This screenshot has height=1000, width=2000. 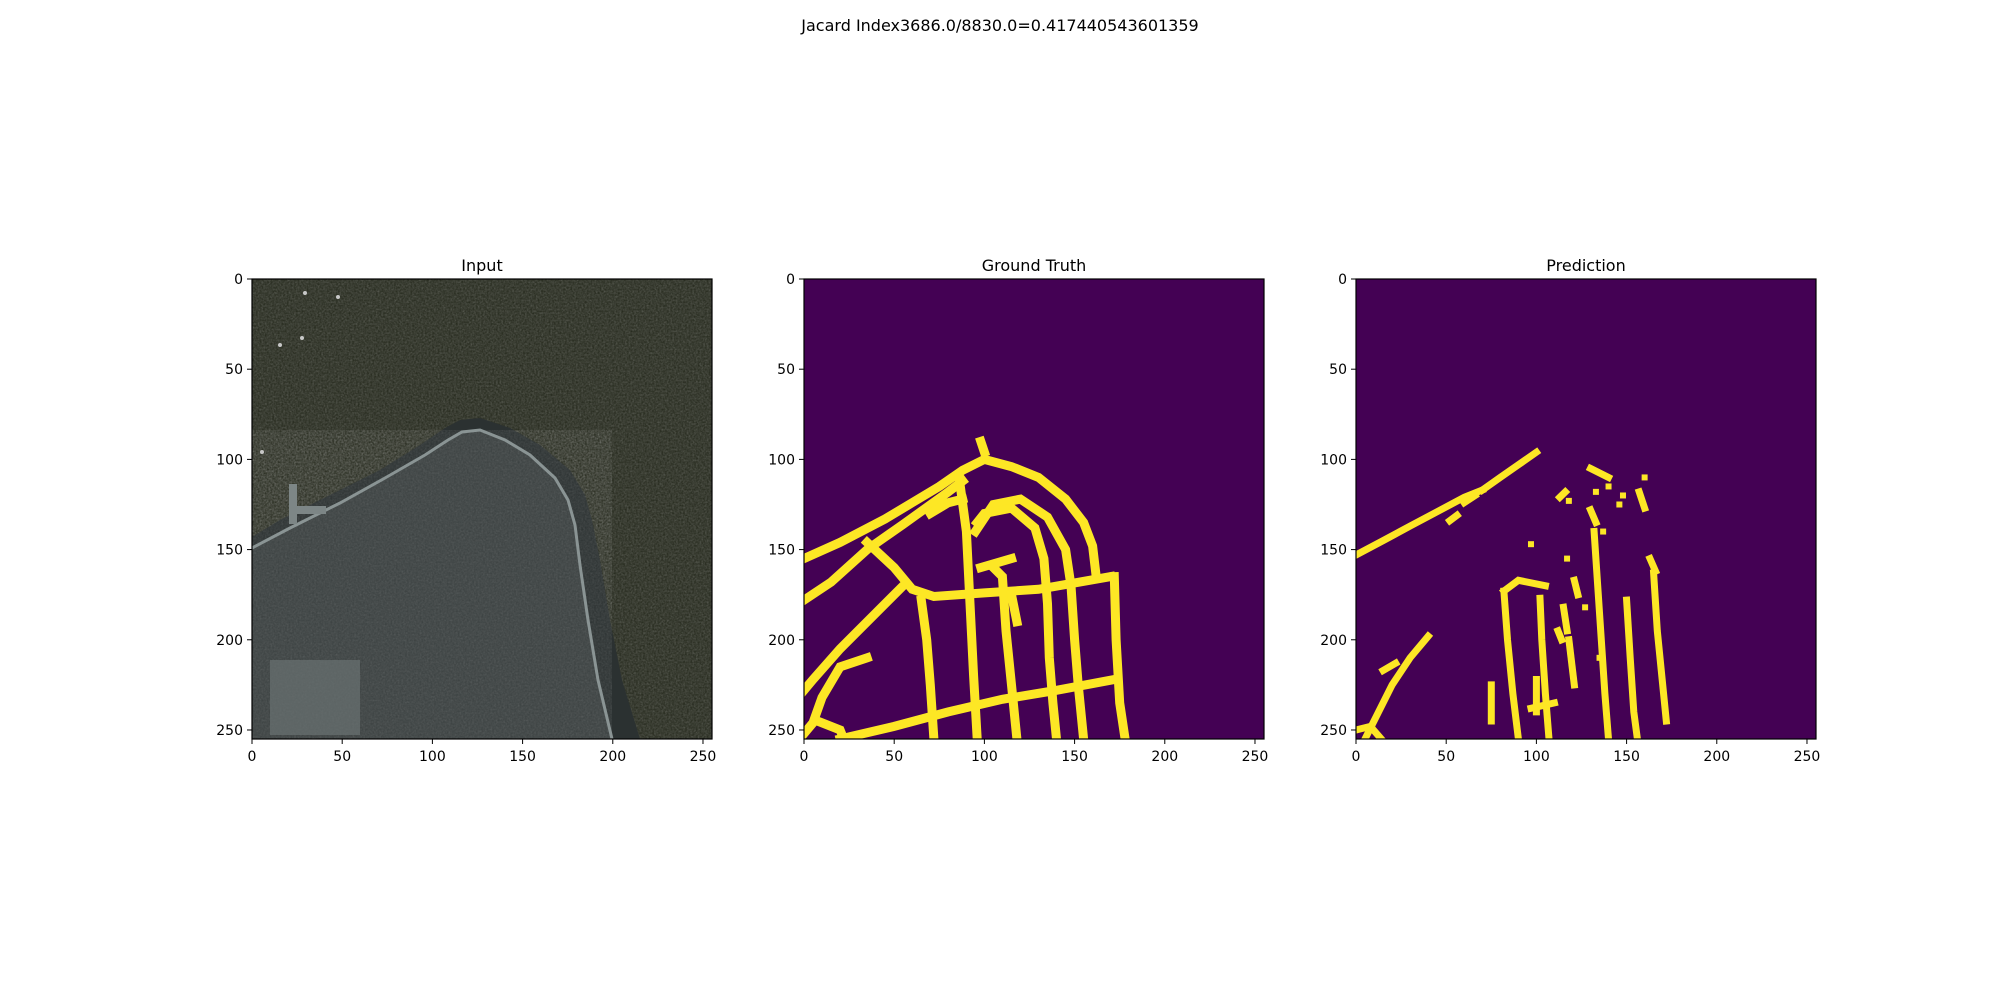 What do you see at coordinates (1338, 370) in the screenshot?
I see `prediction-y-tick-label: 50` at bounding box center [1338, 370].